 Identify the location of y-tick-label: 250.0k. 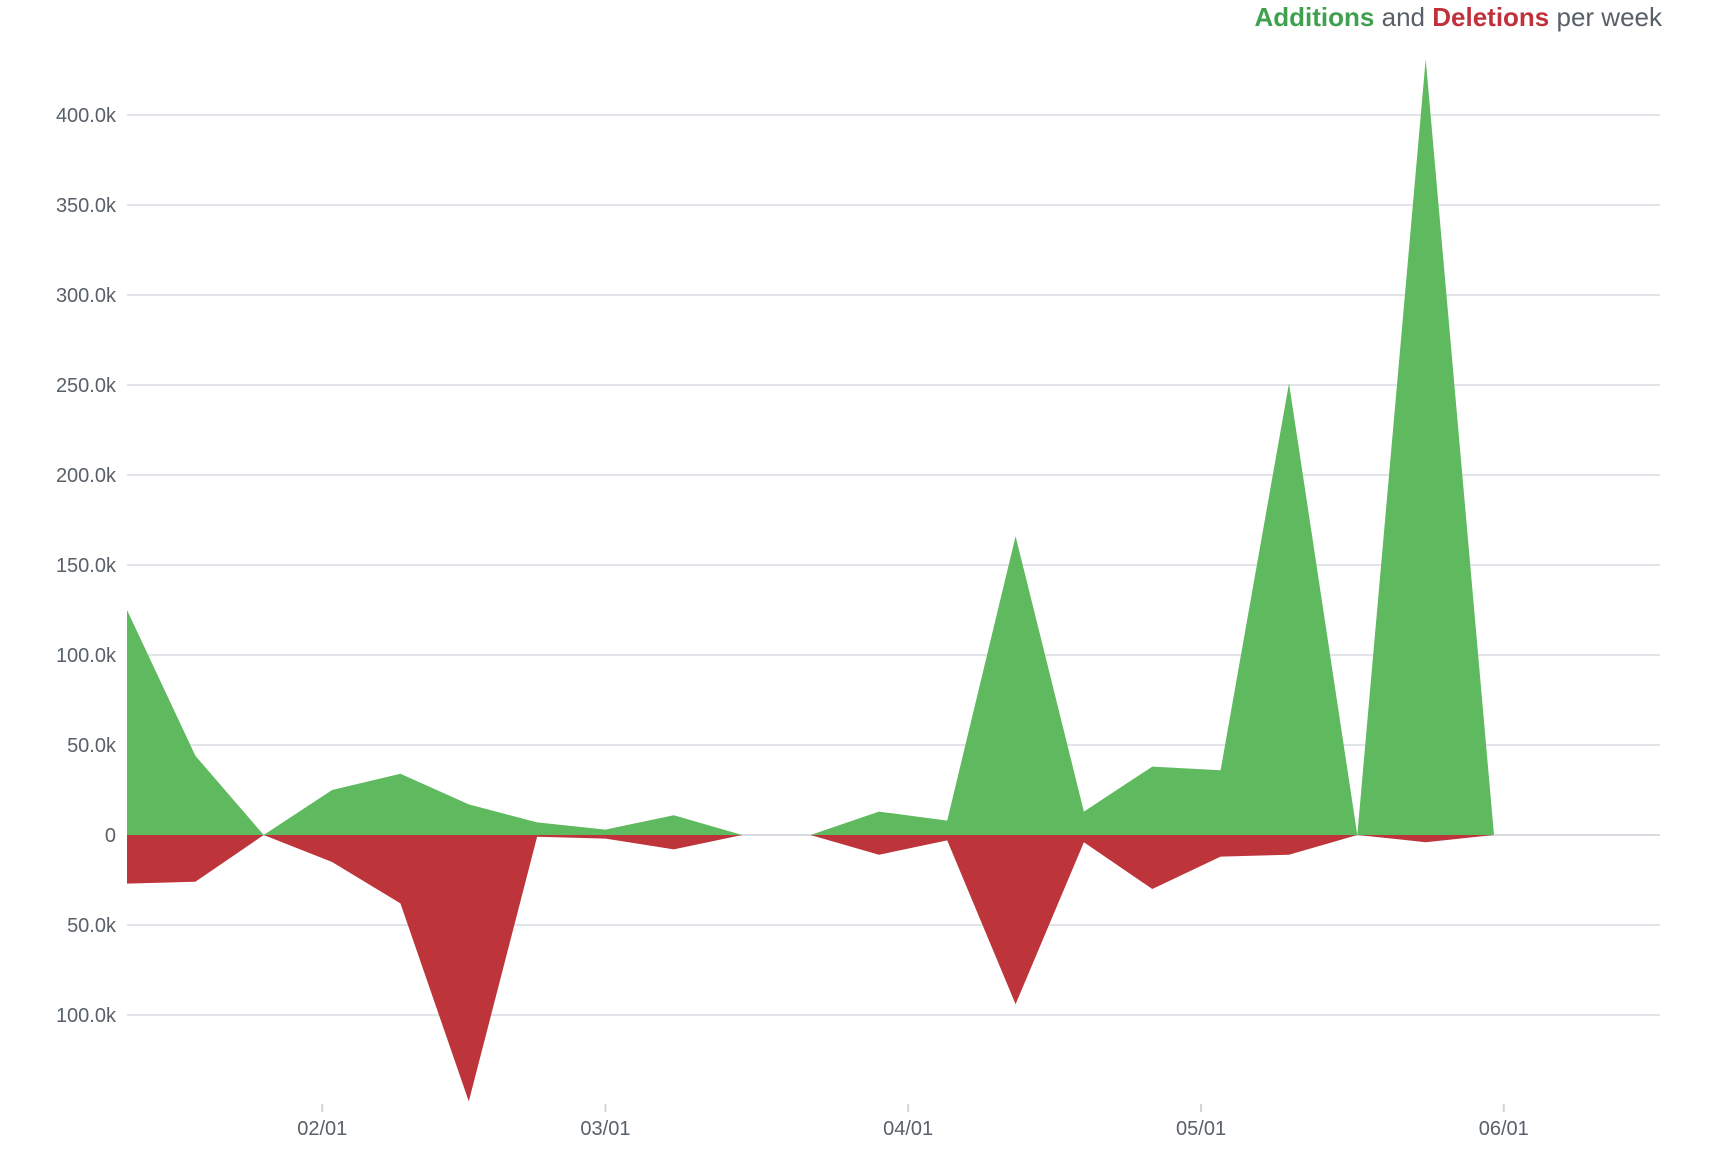
(86, 386).